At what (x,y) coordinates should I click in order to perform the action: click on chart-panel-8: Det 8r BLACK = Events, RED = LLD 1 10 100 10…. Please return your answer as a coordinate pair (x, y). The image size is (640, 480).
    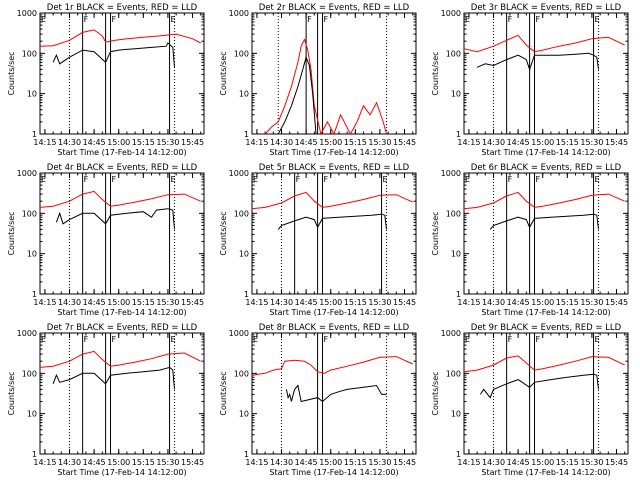
    Looking at the image, I should click on (318, 400).